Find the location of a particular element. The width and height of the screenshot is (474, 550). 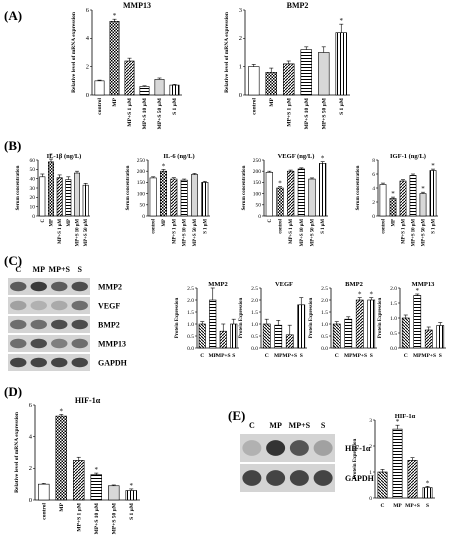

x-tick-label: S 1 μM is located at coordinates (323, 226).